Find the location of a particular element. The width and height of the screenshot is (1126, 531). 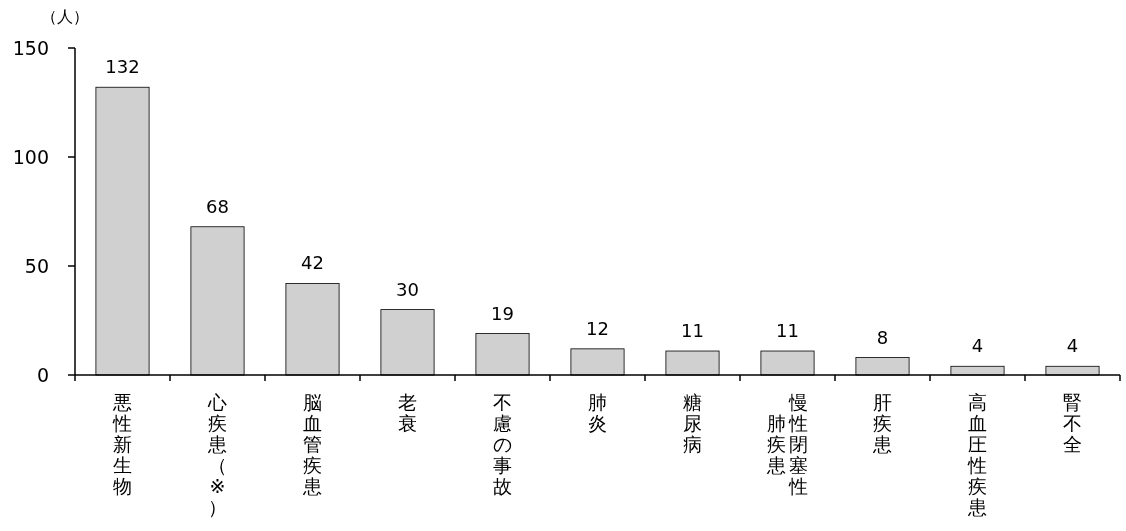

data-label: 19 is located at coordinates (502, 313).